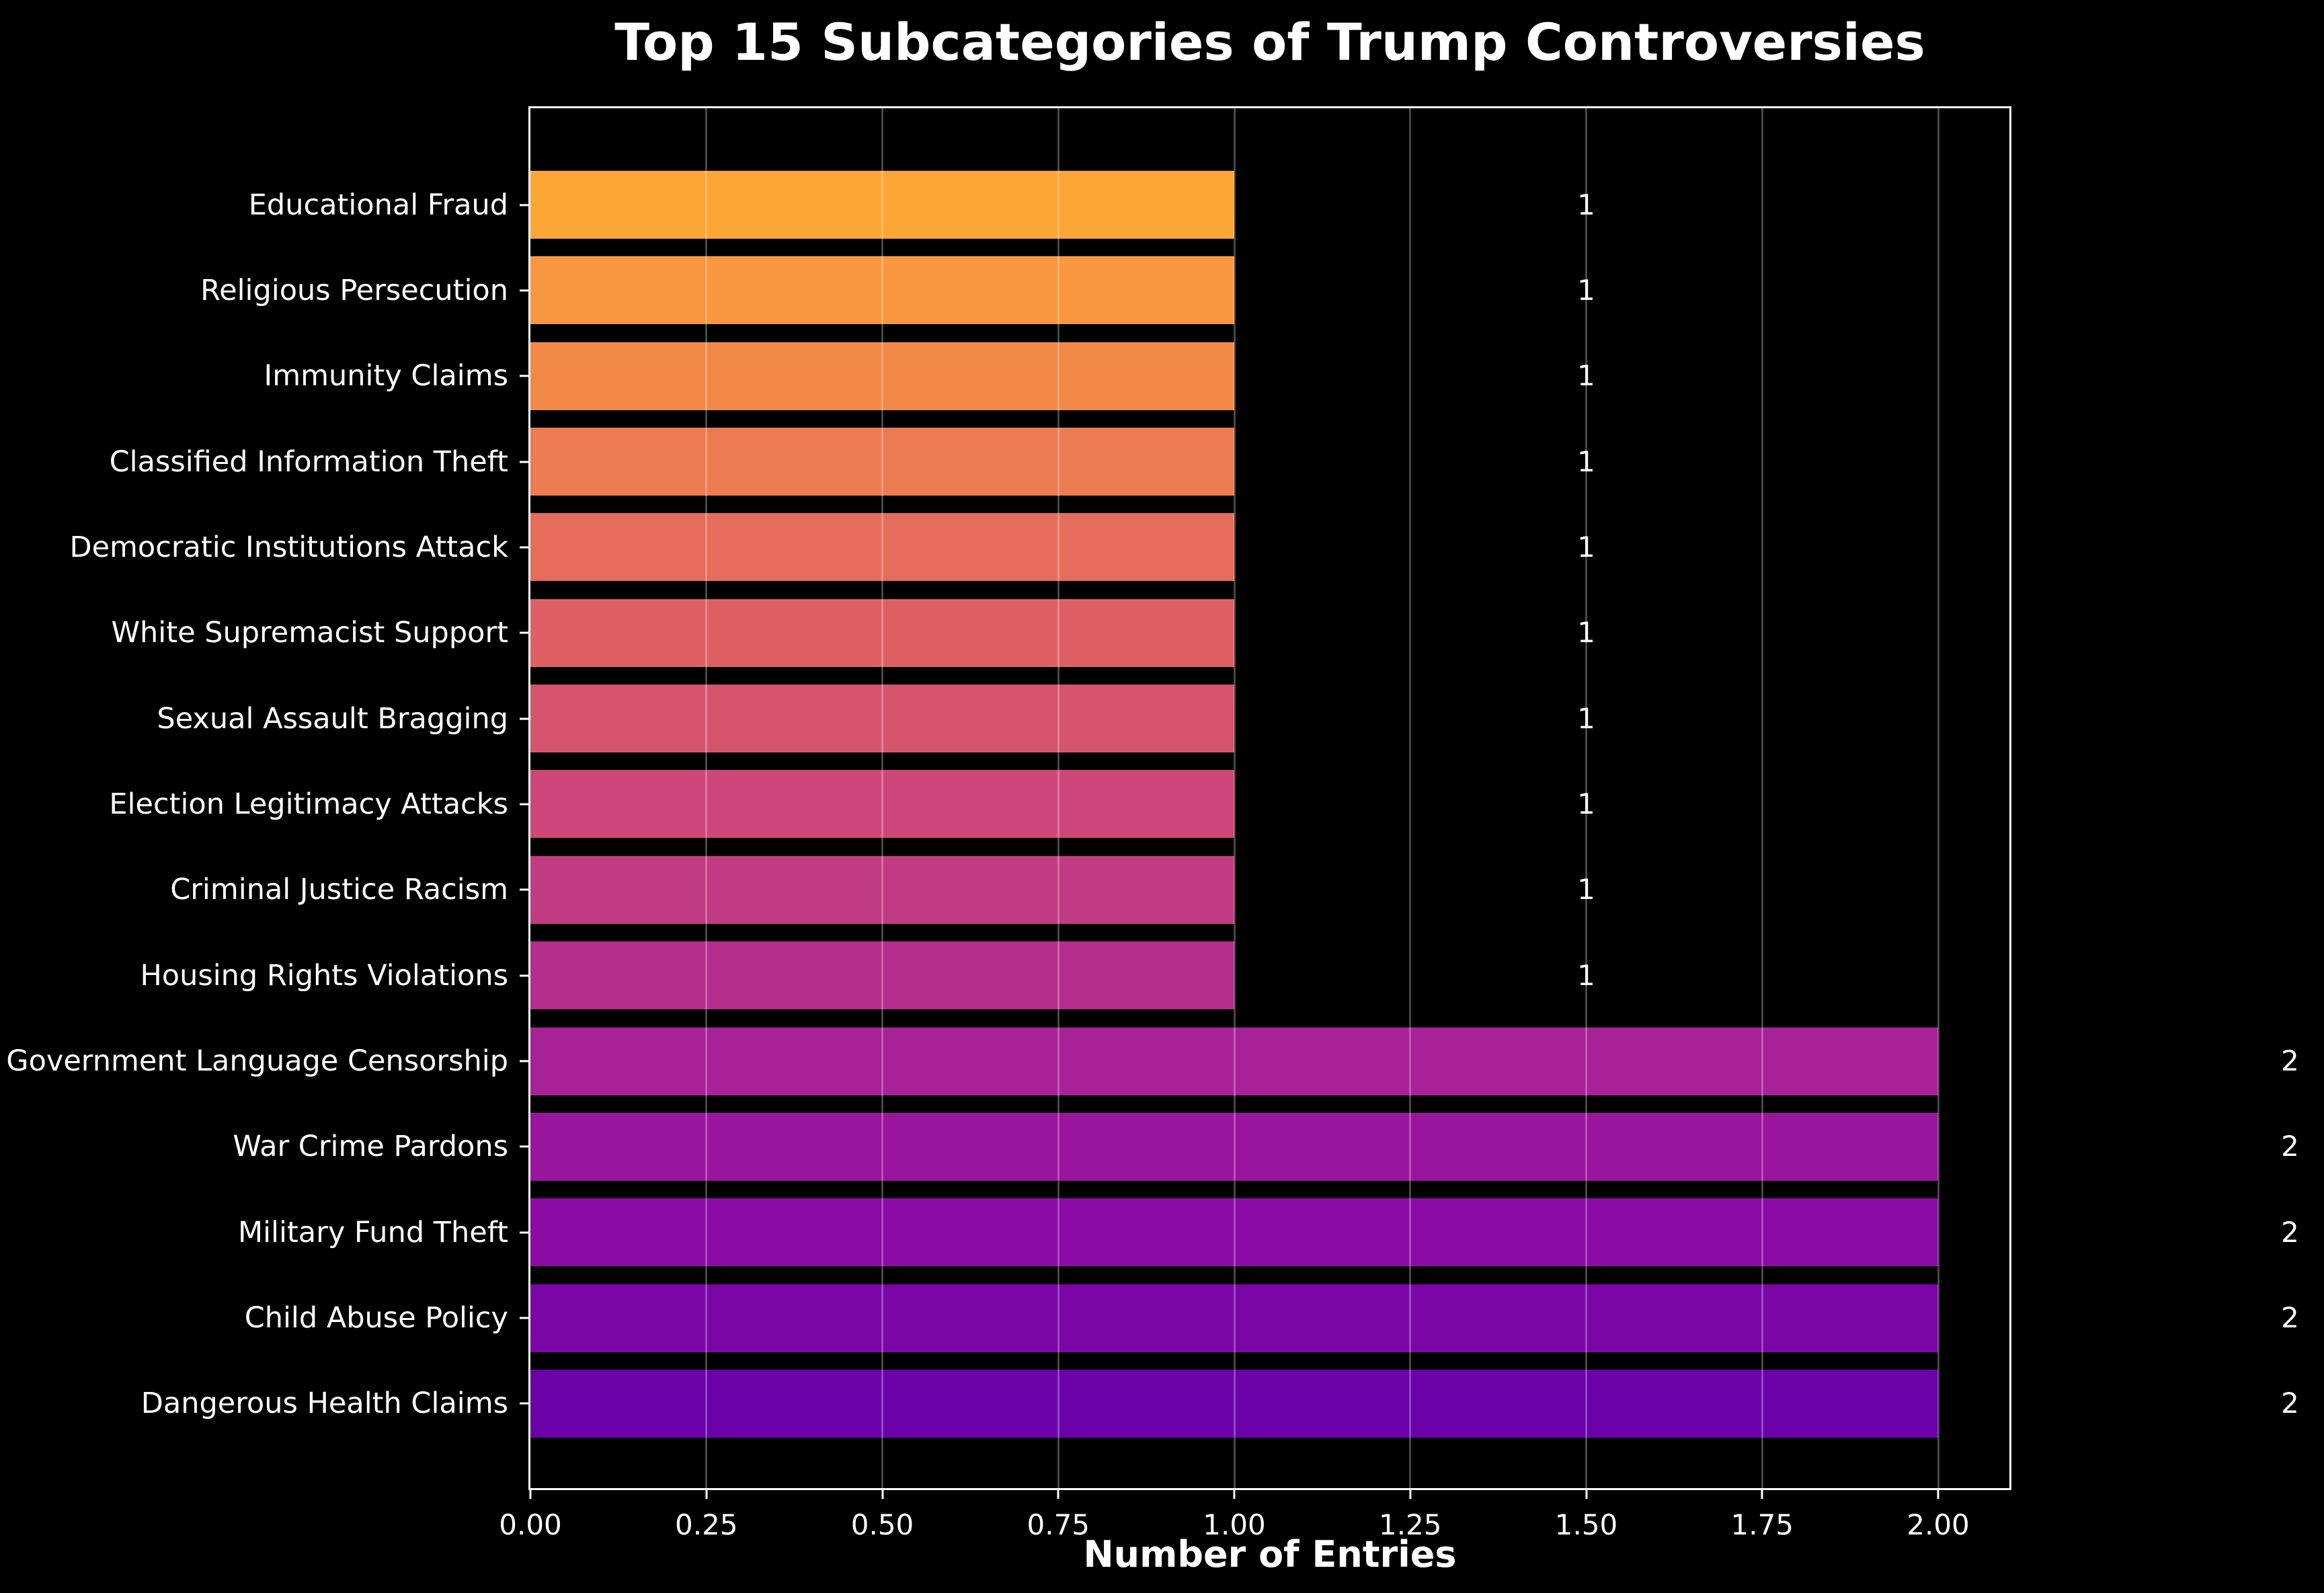  Describe the element at coordinates (882, 1525) in the screenshot. I see `x-tick-label: 0.50` at that location.